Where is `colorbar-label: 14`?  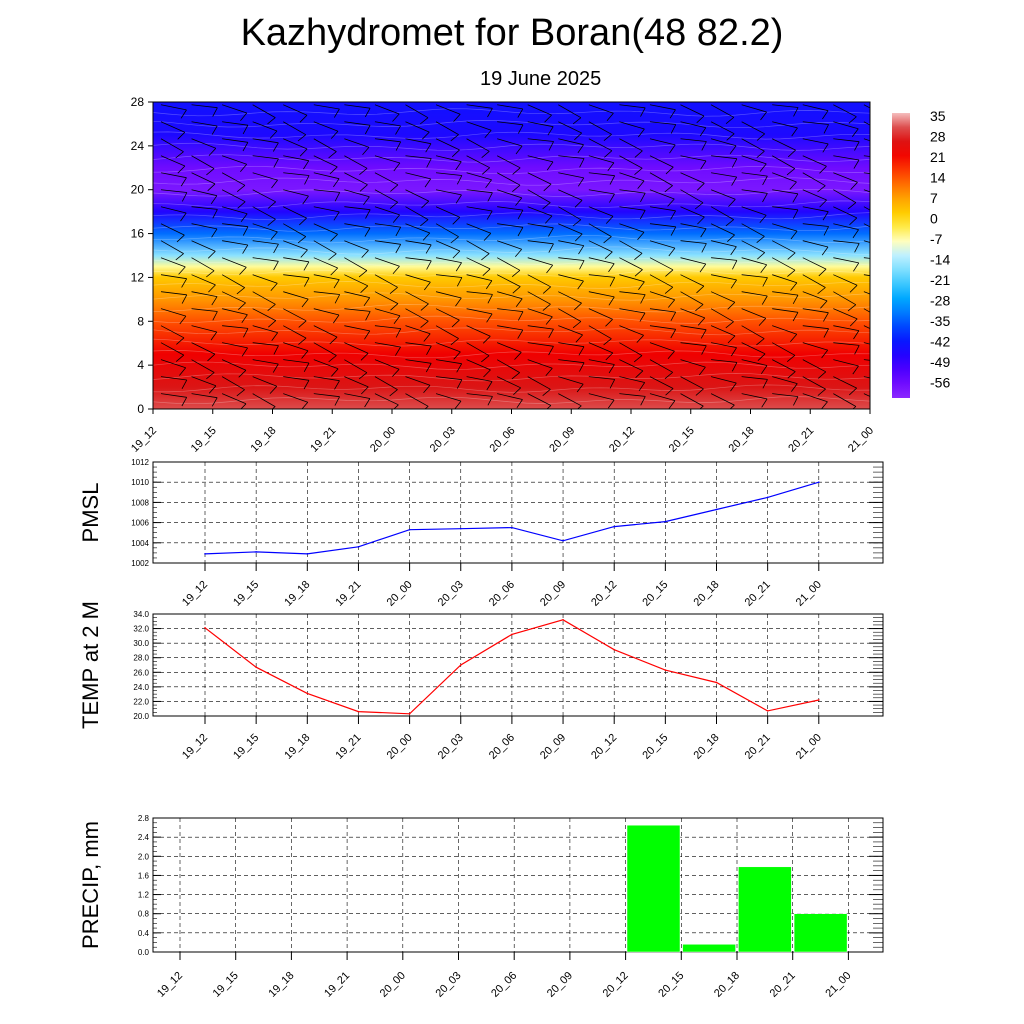 colorbar-label: 14 is located at coordinates (938, 178).